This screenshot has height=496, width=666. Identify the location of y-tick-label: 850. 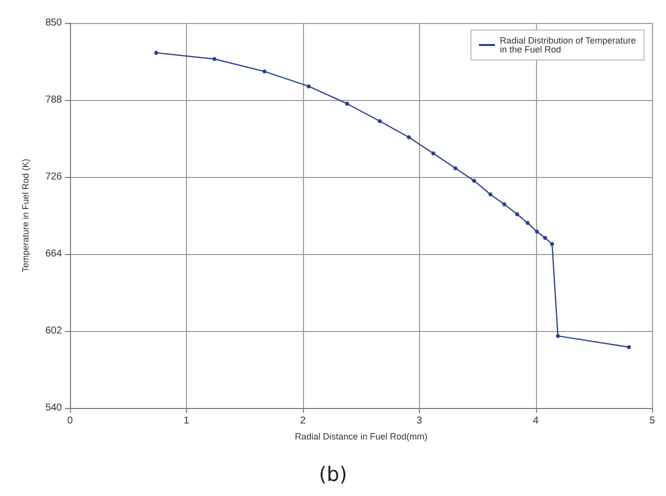
(53, 23).